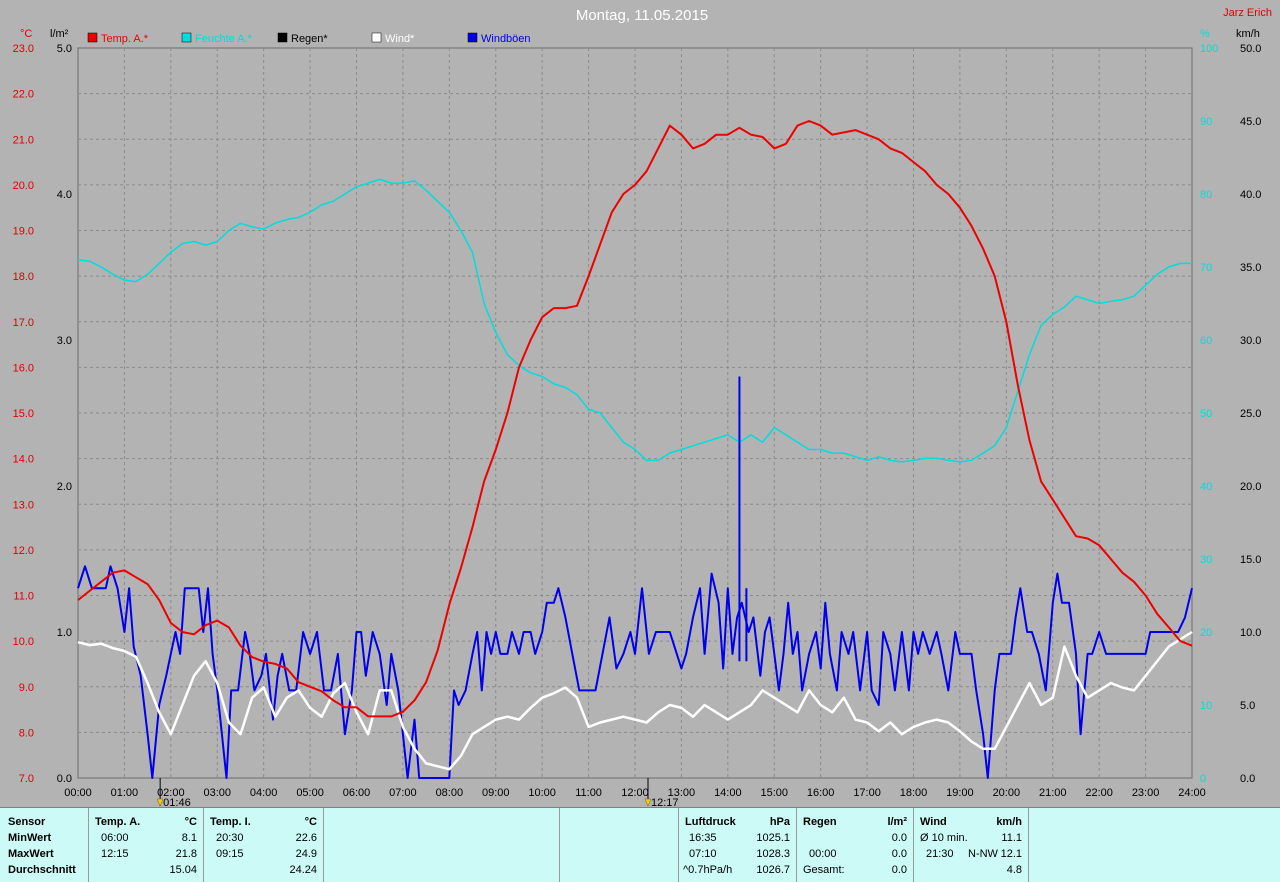  I want to click on x-tick-label: 17:00, so click(867, 793).